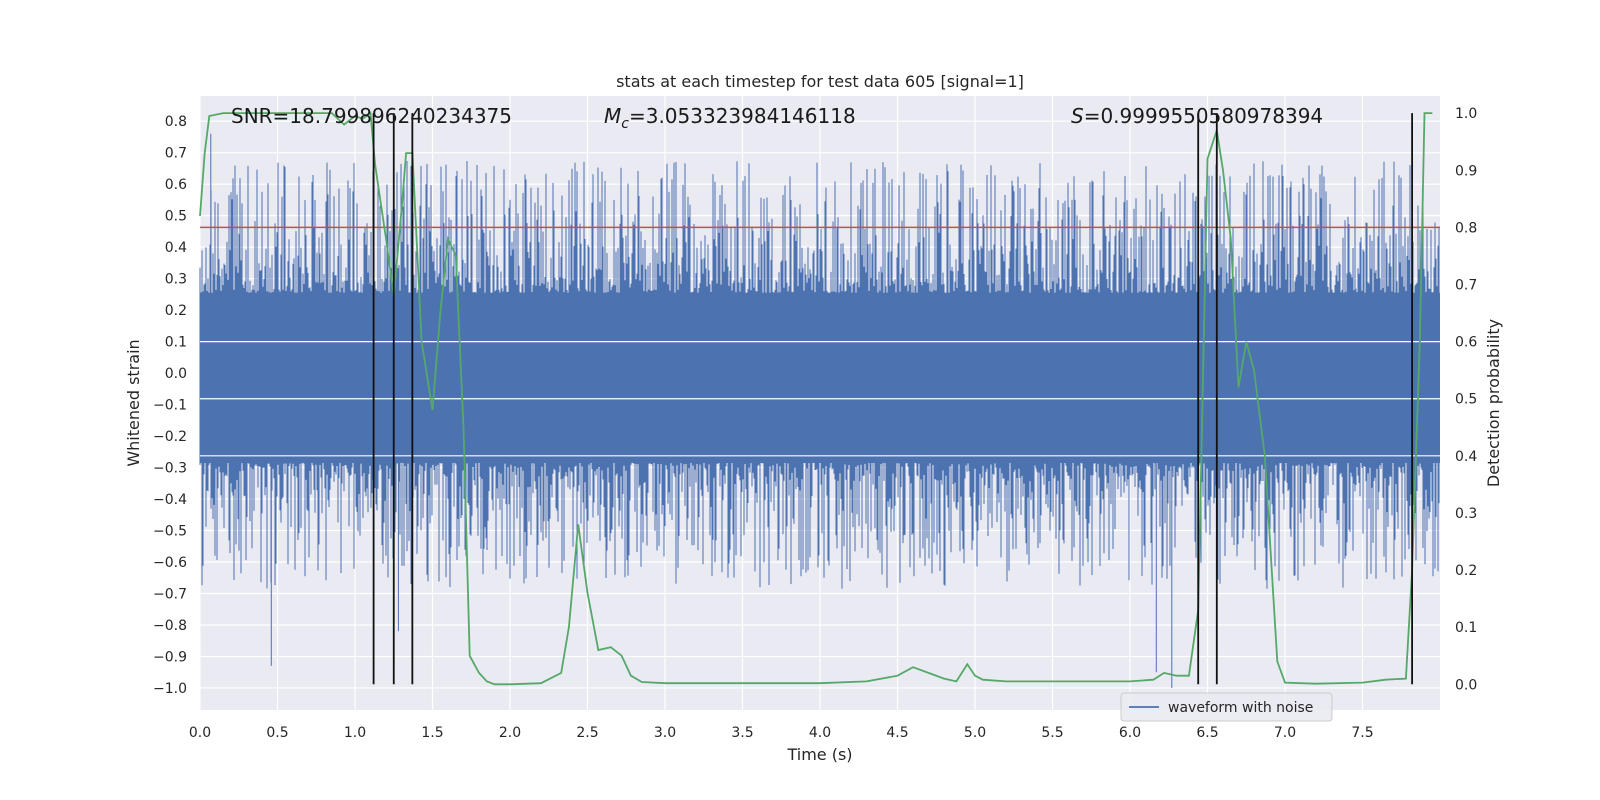 This screenshot has width=1600, height=800. What do you see at coordinates (665, 733) in the screenshot?
I see `x-tick-label: 3.0` at bounding box center [665, 733].